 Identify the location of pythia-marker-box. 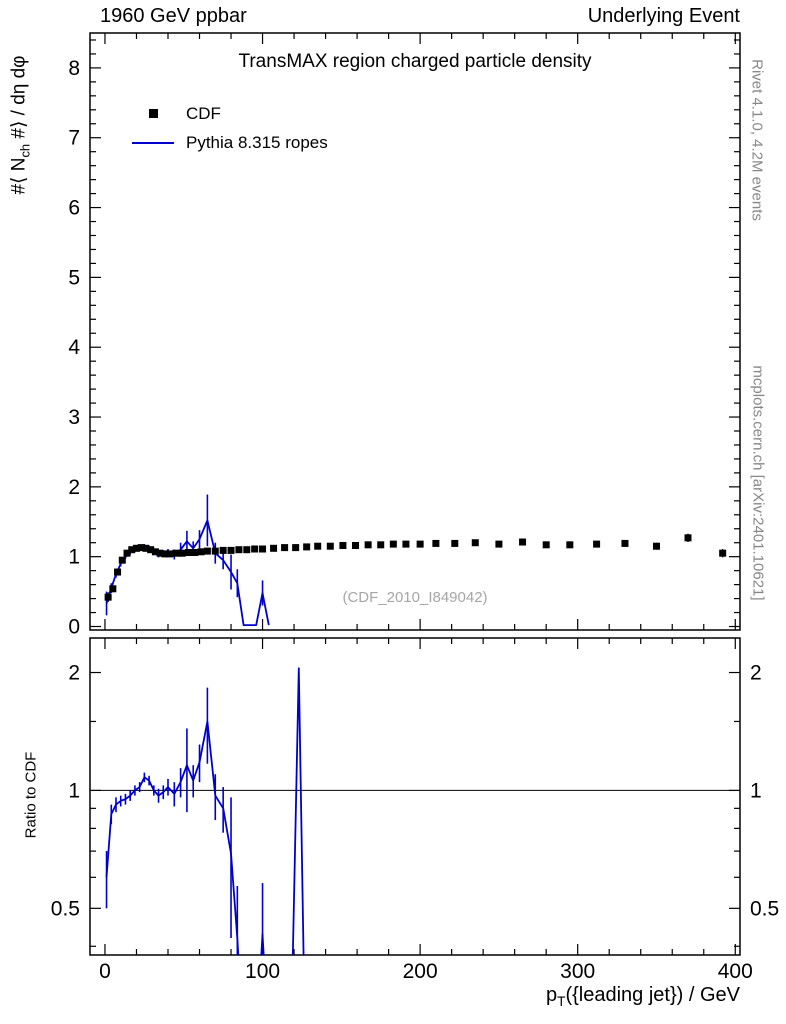
(153, 142).